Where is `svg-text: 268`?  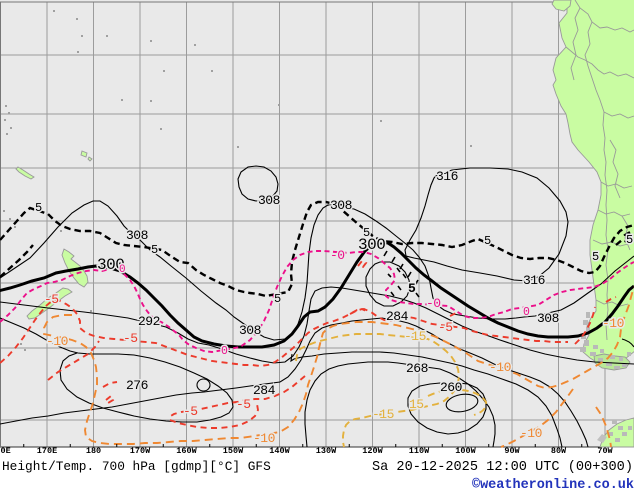 svg-text: 268 is located at coordinates (417, 368).